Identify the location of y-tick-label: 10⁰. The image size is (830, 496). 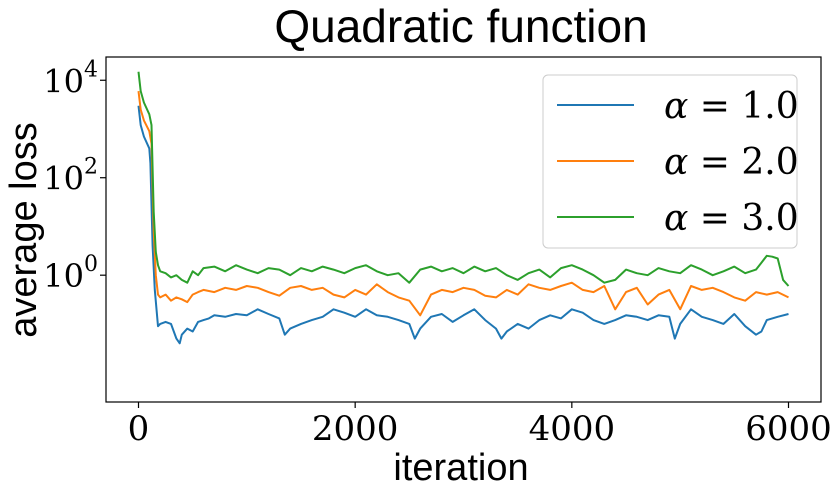
(70, 273).